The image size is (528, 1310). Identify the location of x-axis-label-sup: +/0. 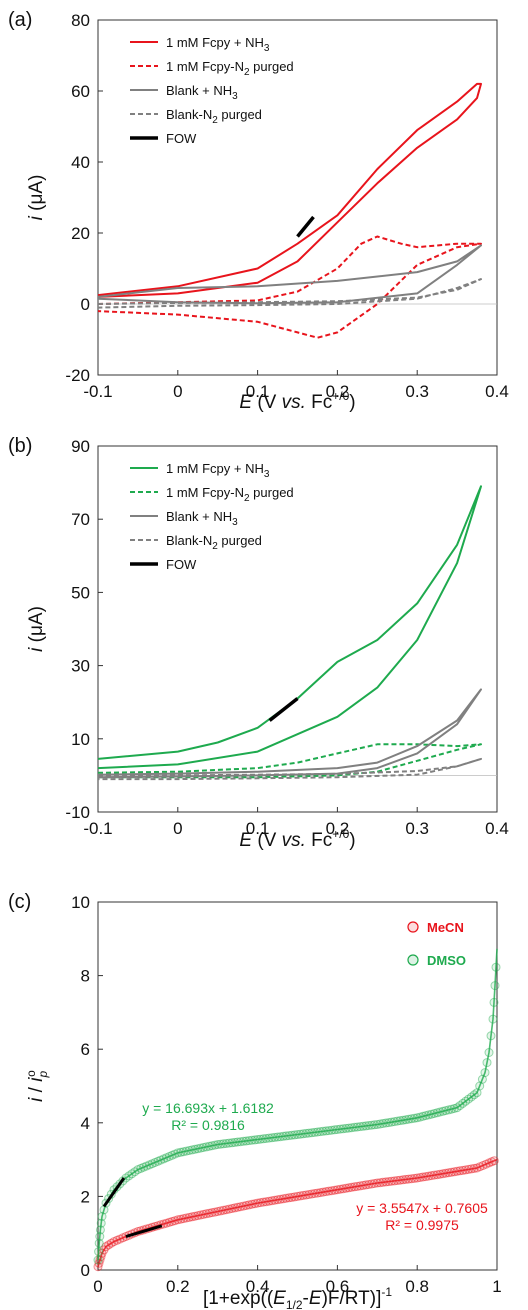
(340, 396).